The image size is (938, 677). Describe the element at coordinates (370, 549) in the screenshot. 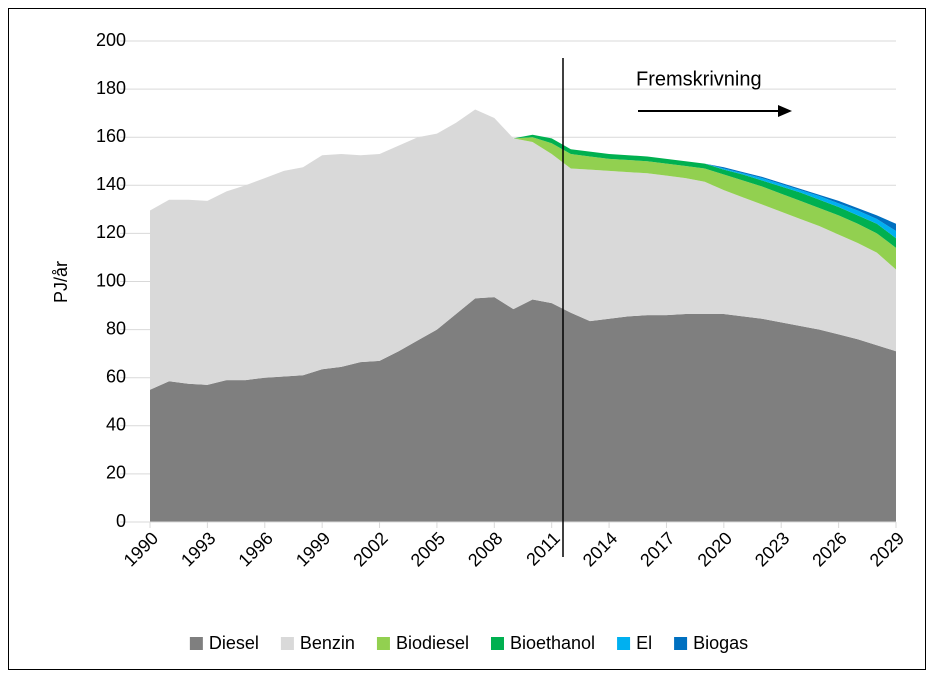

I see `x-tick-label: 2002` at that location.